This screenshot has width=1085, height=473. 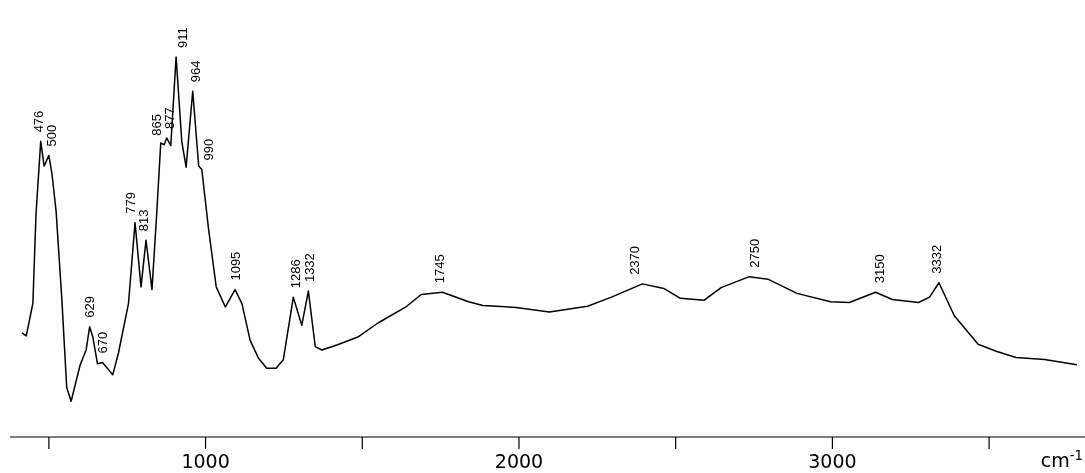 What do you see at coordinates (879, 269) in the screenshot?
I see `annotation: 3150` at bounding box center [879, 269].